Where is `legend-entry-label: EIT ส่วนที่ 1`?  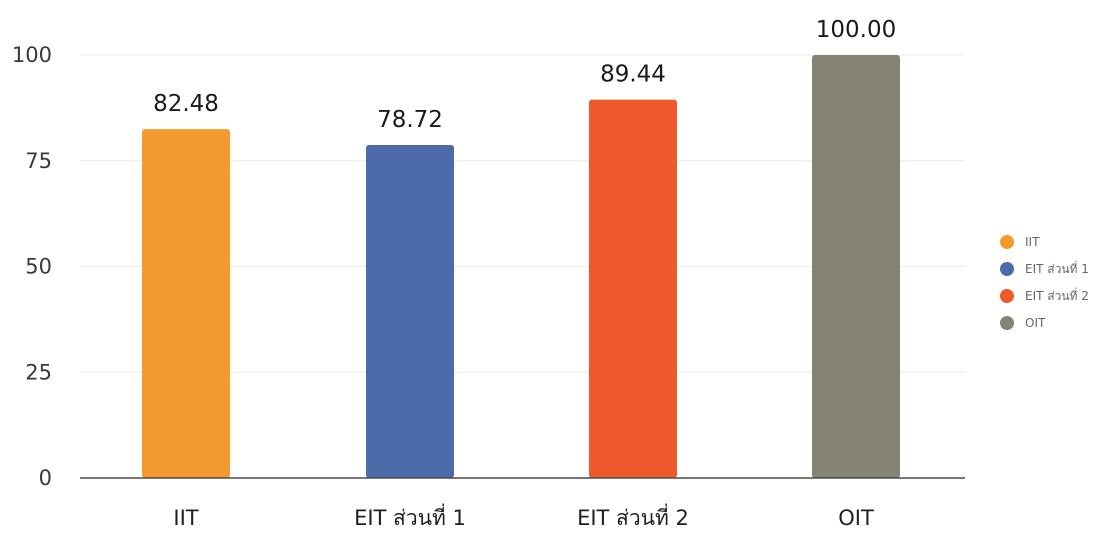 legend-entry-label: EIT ส่วนที่ 1 is located at coordinates (1057, 268).